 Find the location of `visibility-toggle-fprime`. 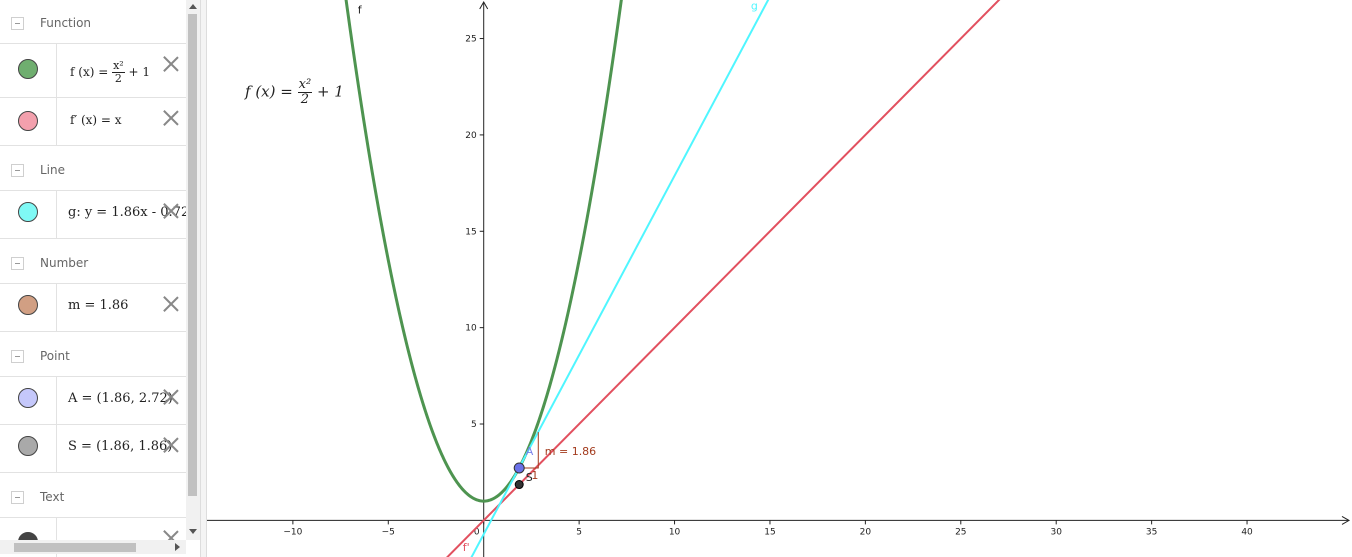

visibility-toggle-fprime is located at coordinates (28, 121).